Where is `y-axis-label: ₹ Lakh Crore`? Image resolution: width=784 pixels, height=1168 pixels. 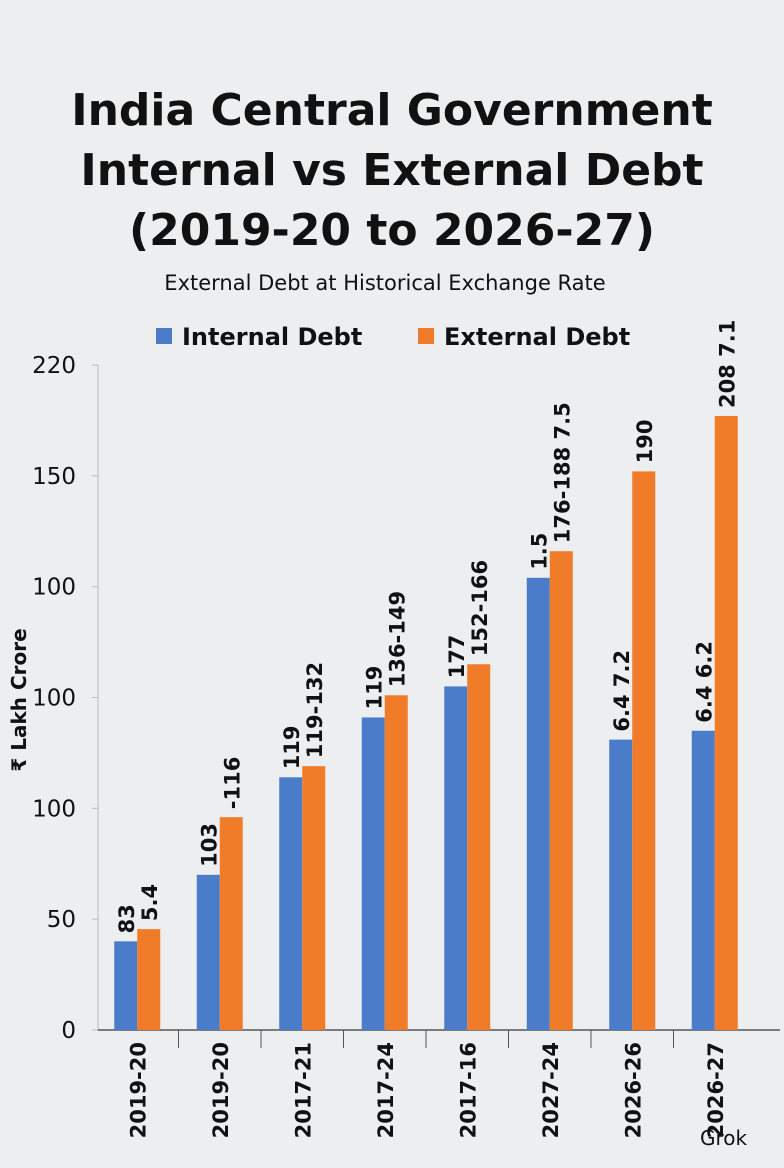
y-axis-label: ₹ Lakh Crore is located at coordinates (19, 699).